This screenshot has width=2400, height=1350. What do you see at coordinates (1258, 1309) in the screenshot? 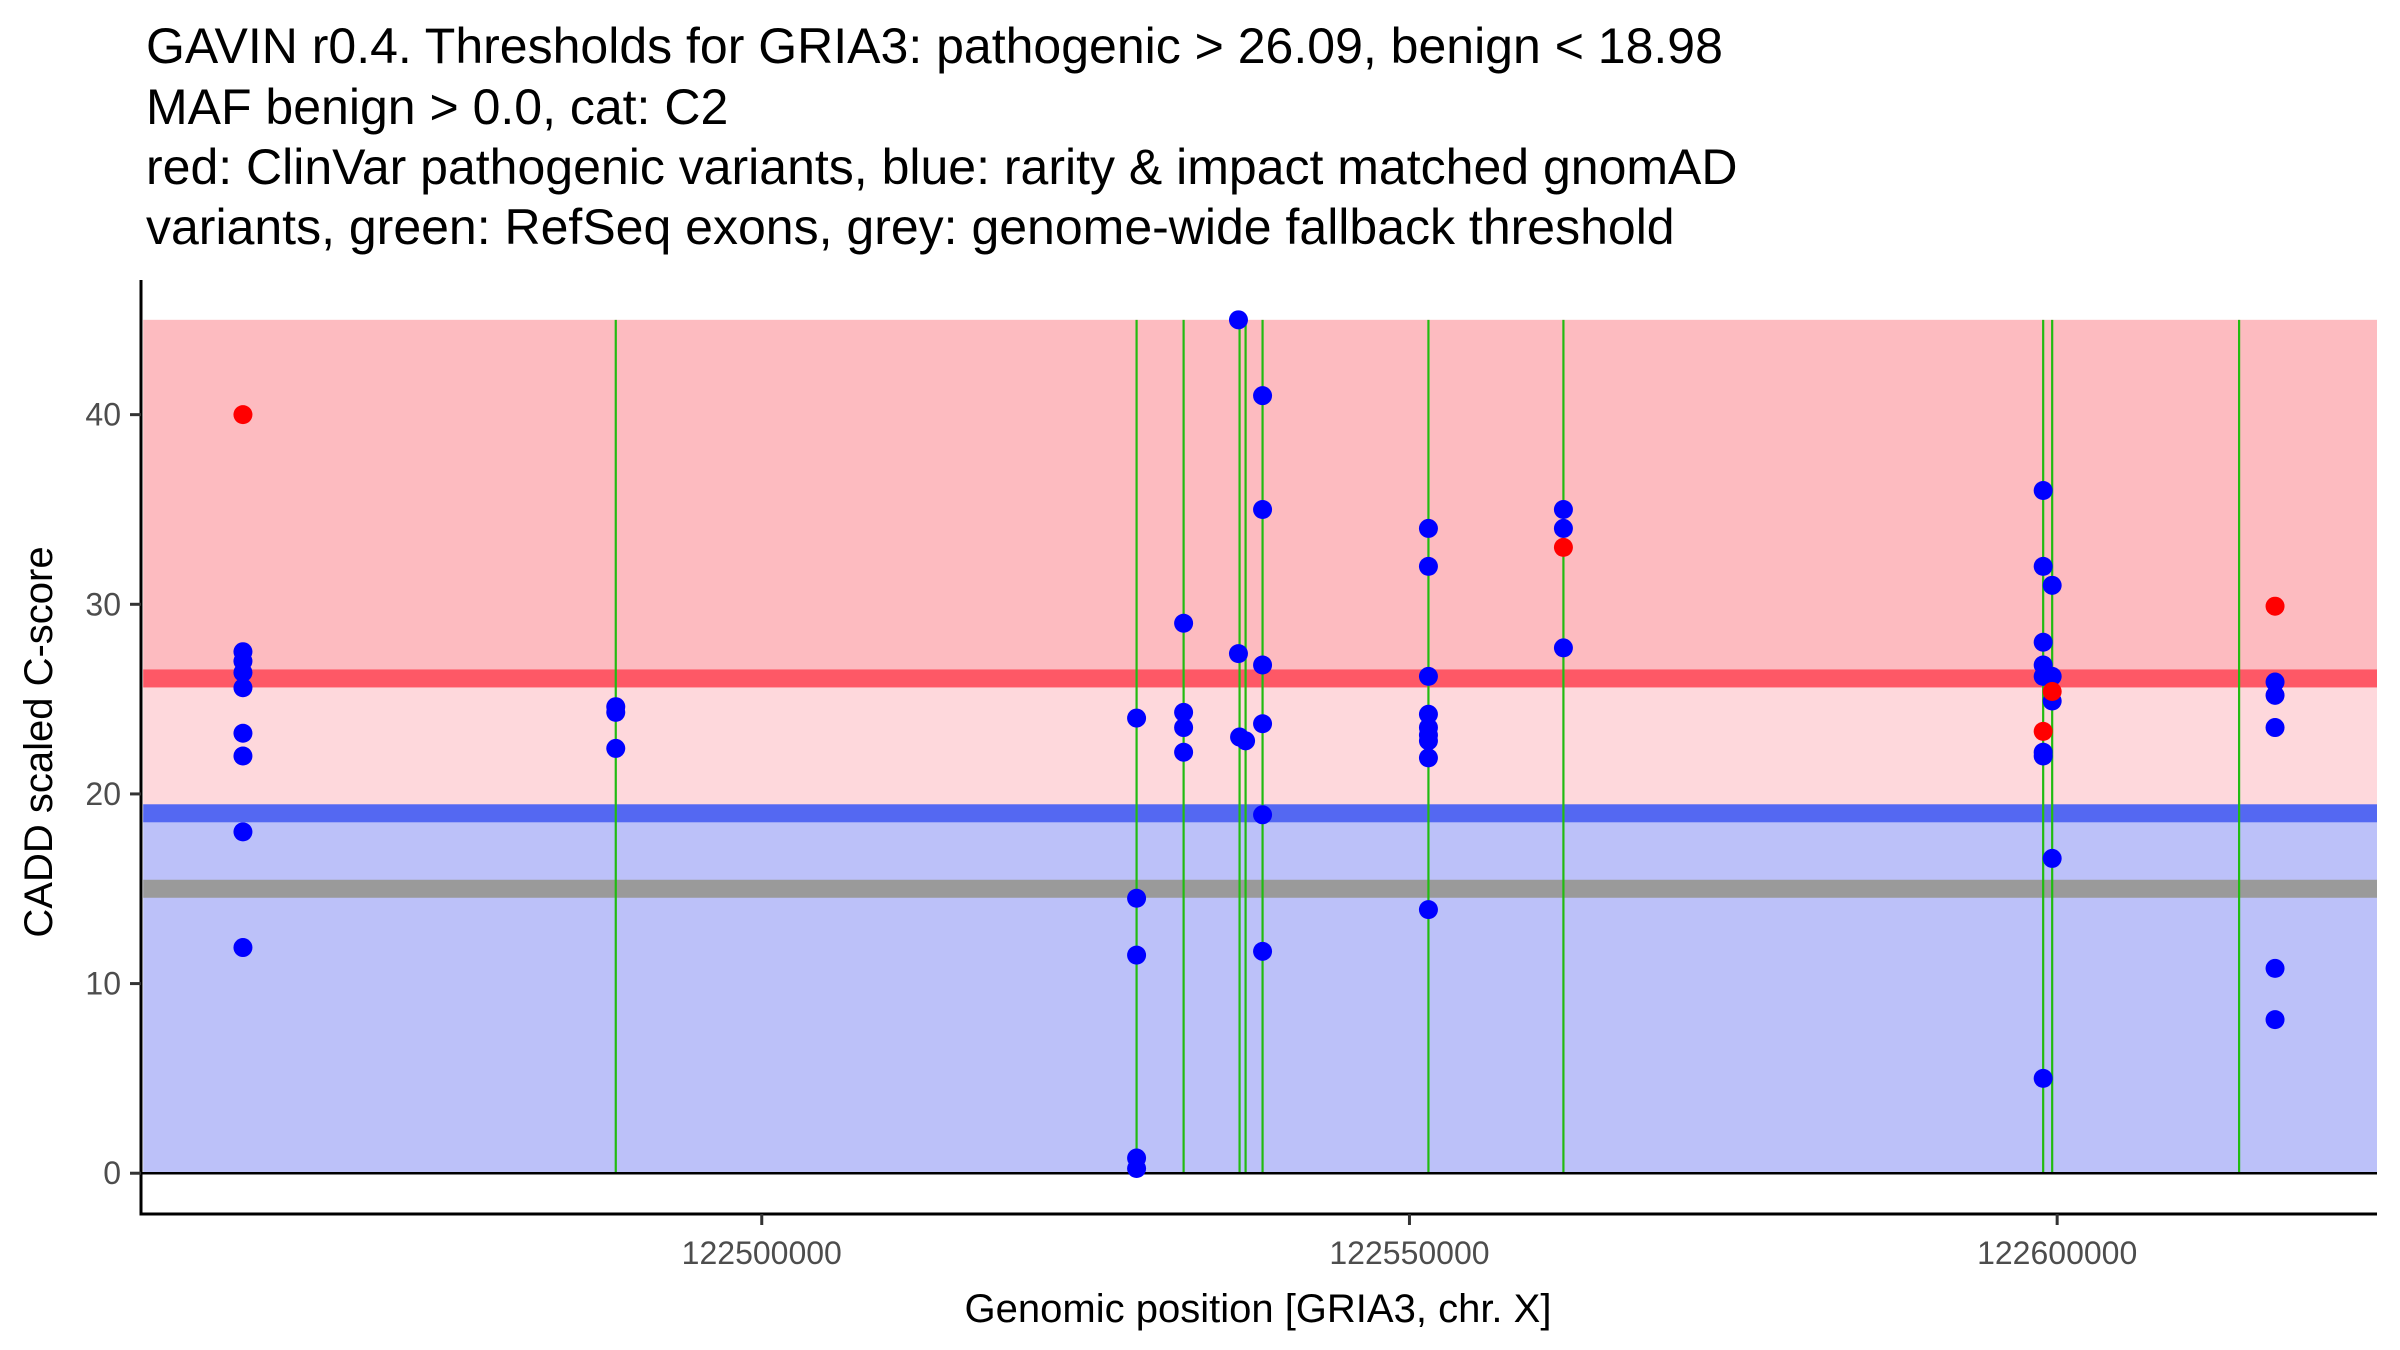
I see `x-axis-title: Genomic position [GRIA3, chr. X]` at bounding box center [1258, 1309].